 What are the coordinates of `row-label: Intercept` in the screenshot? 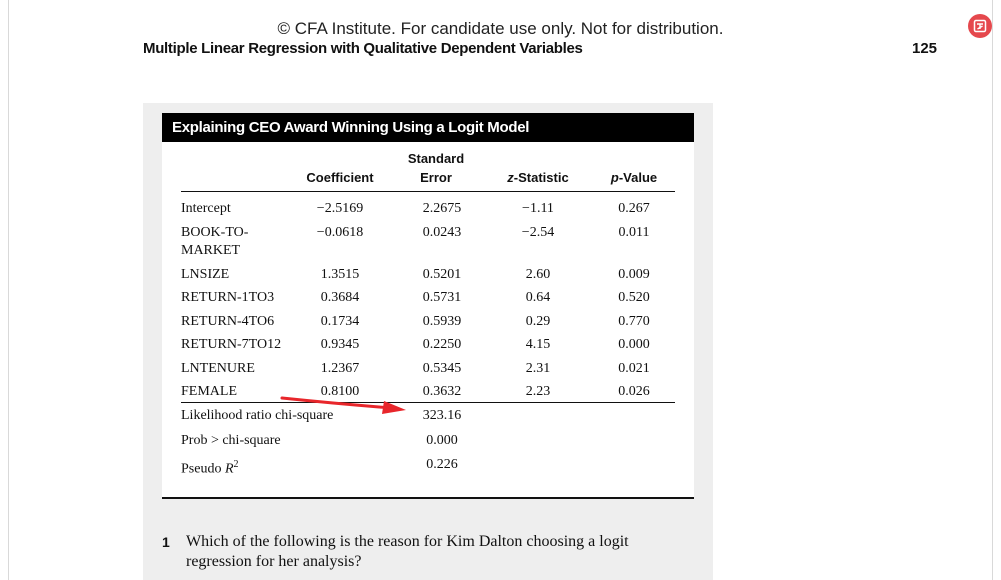 It's located at (206, 208).